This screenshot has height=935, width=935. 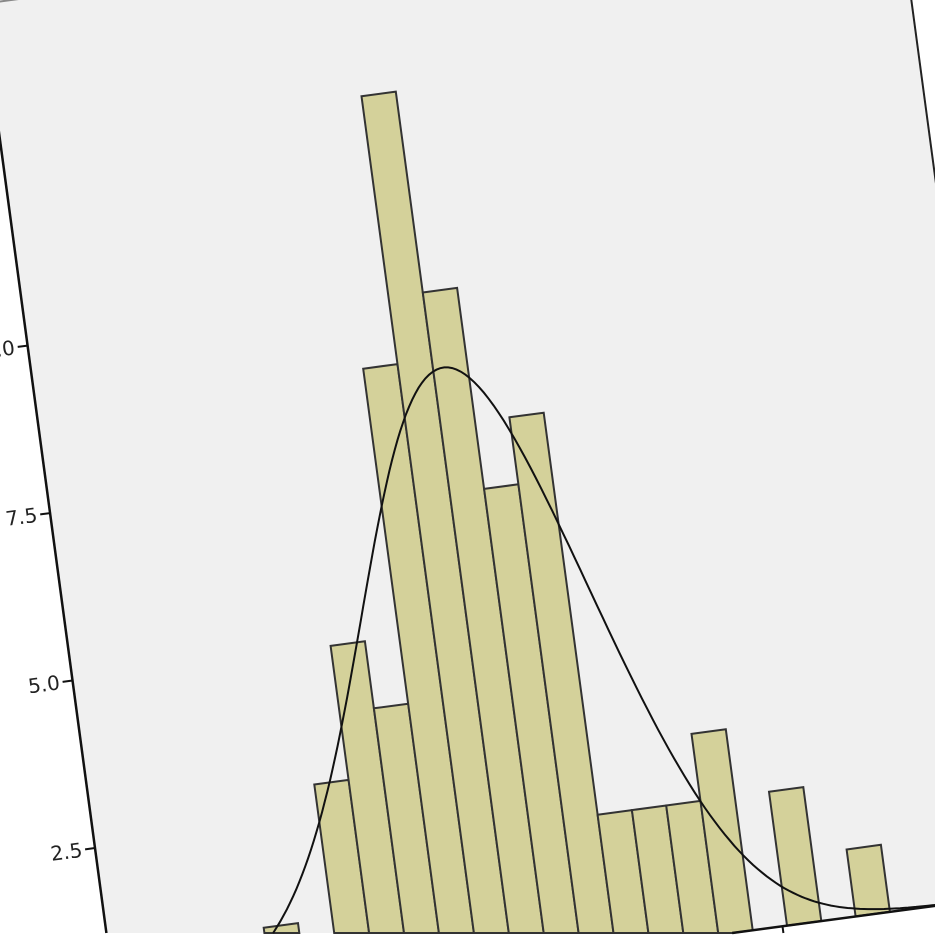 What do you see at coordinates (66, 852) in the screenshot?
I see `y-tick-label: 2.5` at bounding box center [66, 852].